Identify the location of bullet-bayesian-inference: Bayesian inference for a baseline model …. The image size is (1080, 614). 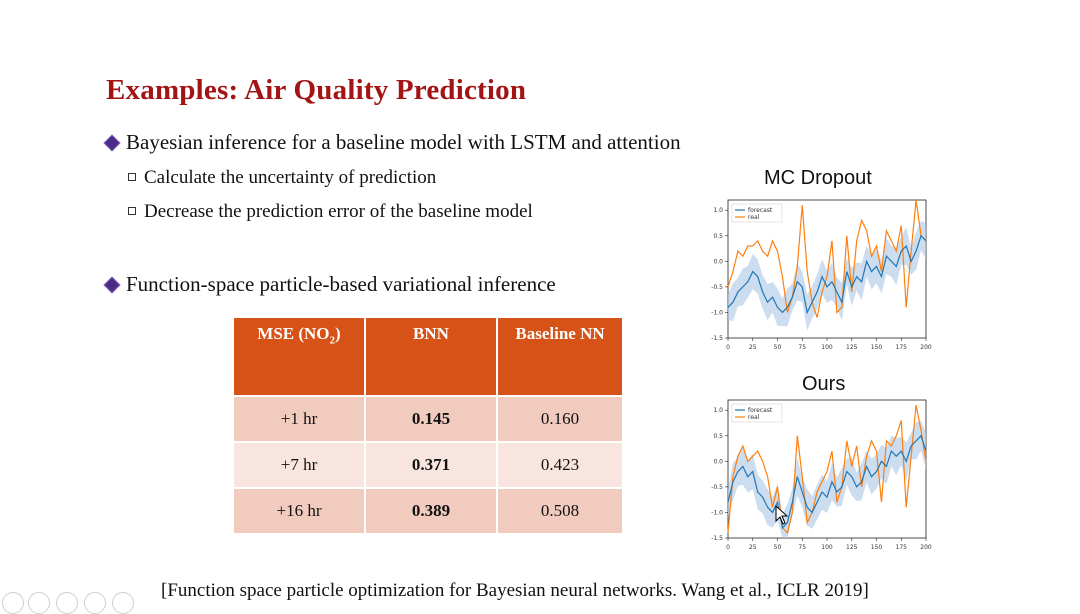
(391, 142).